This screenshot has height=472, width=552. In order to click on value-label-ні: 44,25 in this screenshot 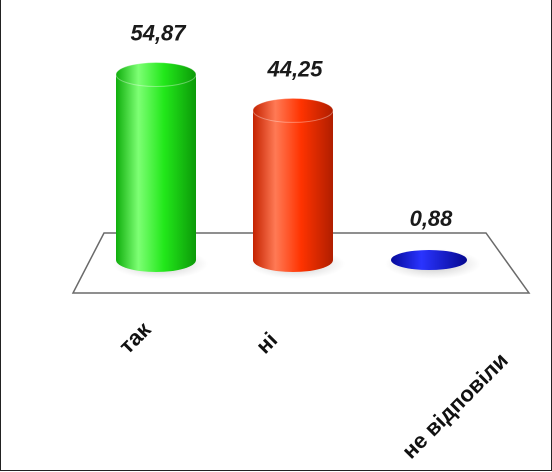, I will do `click(294, 68)`.